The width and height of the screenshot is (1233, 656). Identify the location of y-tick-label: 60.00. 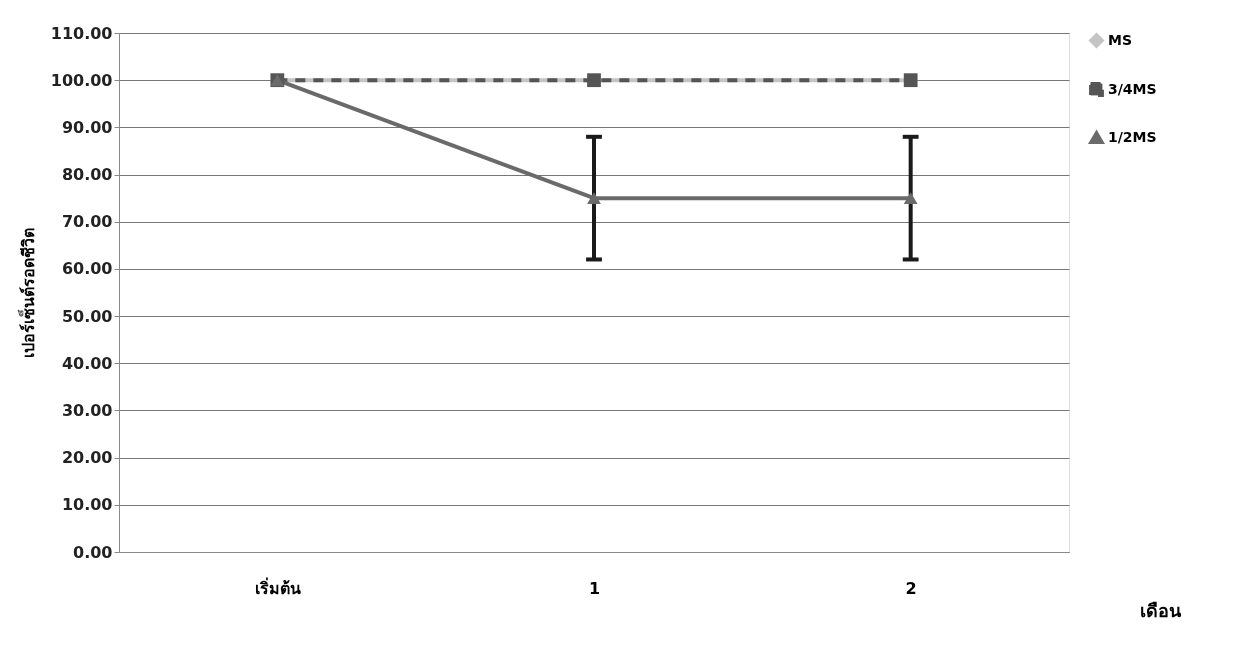
(87, 269).